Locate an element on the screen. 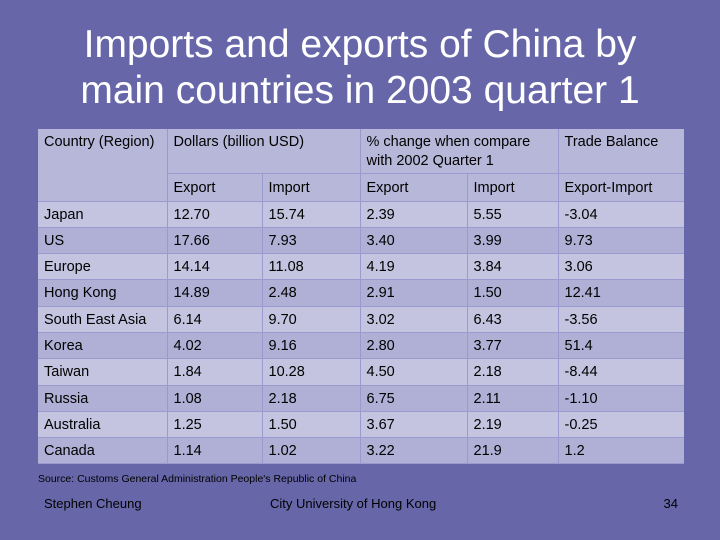  cell-export: 4.02 is located at coordinates (215, 346).